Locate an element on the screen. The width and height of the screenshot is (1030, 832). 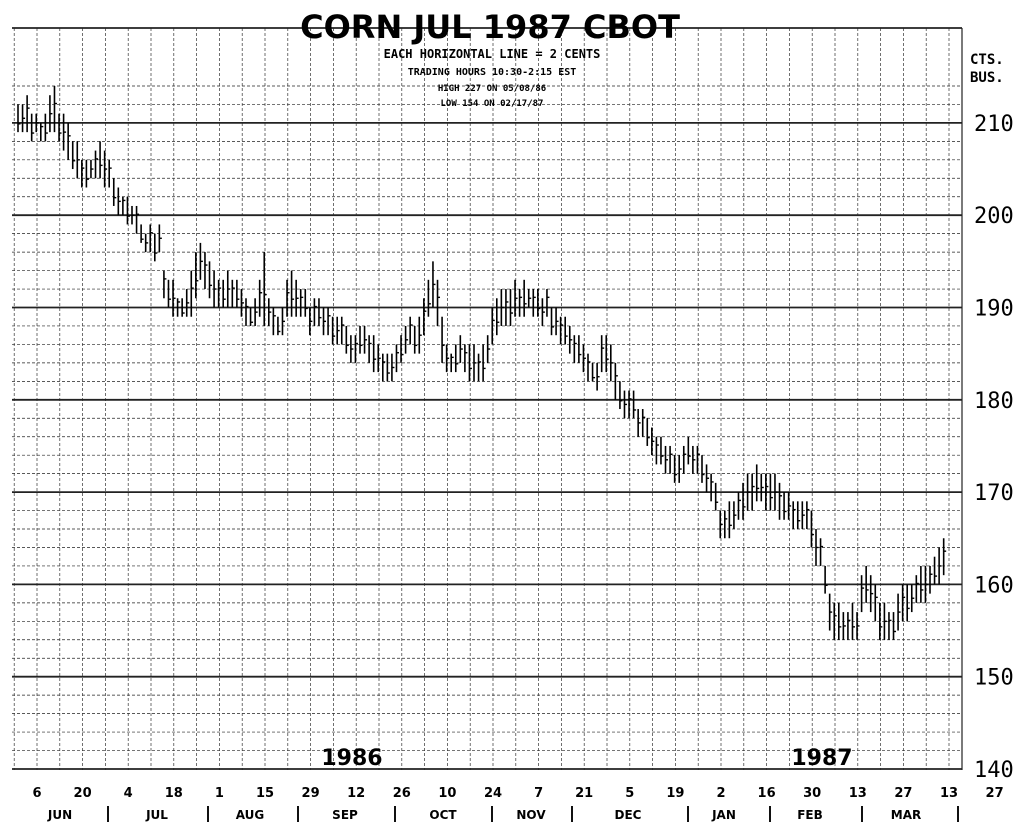
x-tick-label: 26 is located at coordinates (402, 793).